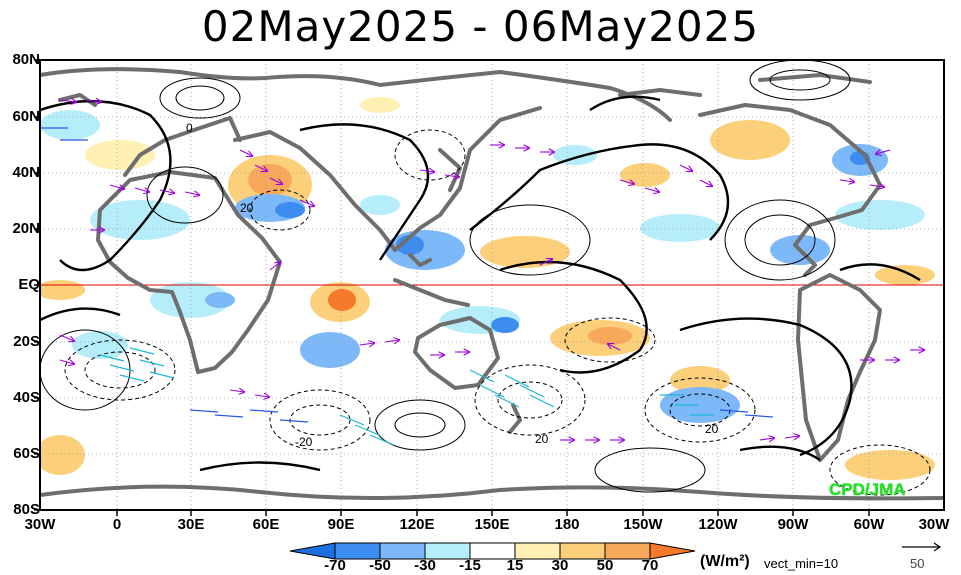 This screenshot has width=961, height=575. Describe the element at coordinates (304, 442) in the screenshot. I see `contour-label: -20` at that location.